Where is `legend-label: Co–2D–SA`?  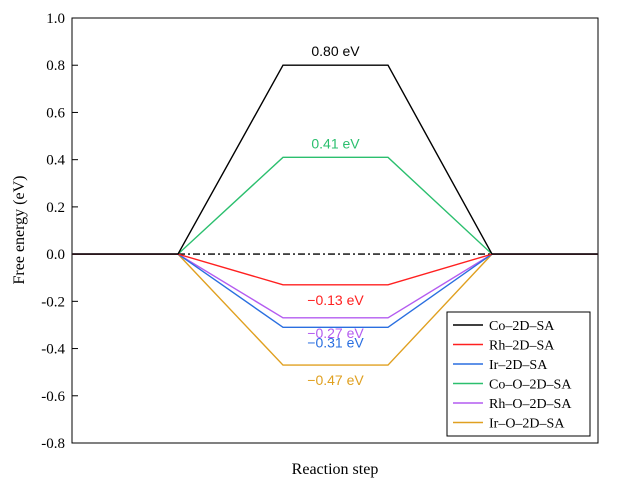
legend-label: Co–2D–SA is located at coordinates (522, 326).